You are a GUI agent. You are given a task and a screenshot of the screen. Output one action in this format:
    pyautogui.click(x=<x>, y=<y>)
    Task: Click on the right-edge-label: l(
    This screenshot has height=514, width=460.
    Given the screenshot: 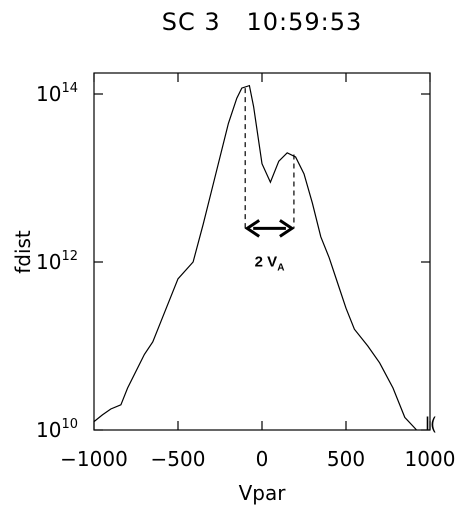 What is the action you would take?
    pyautogui.click(x=431, y=424)
    